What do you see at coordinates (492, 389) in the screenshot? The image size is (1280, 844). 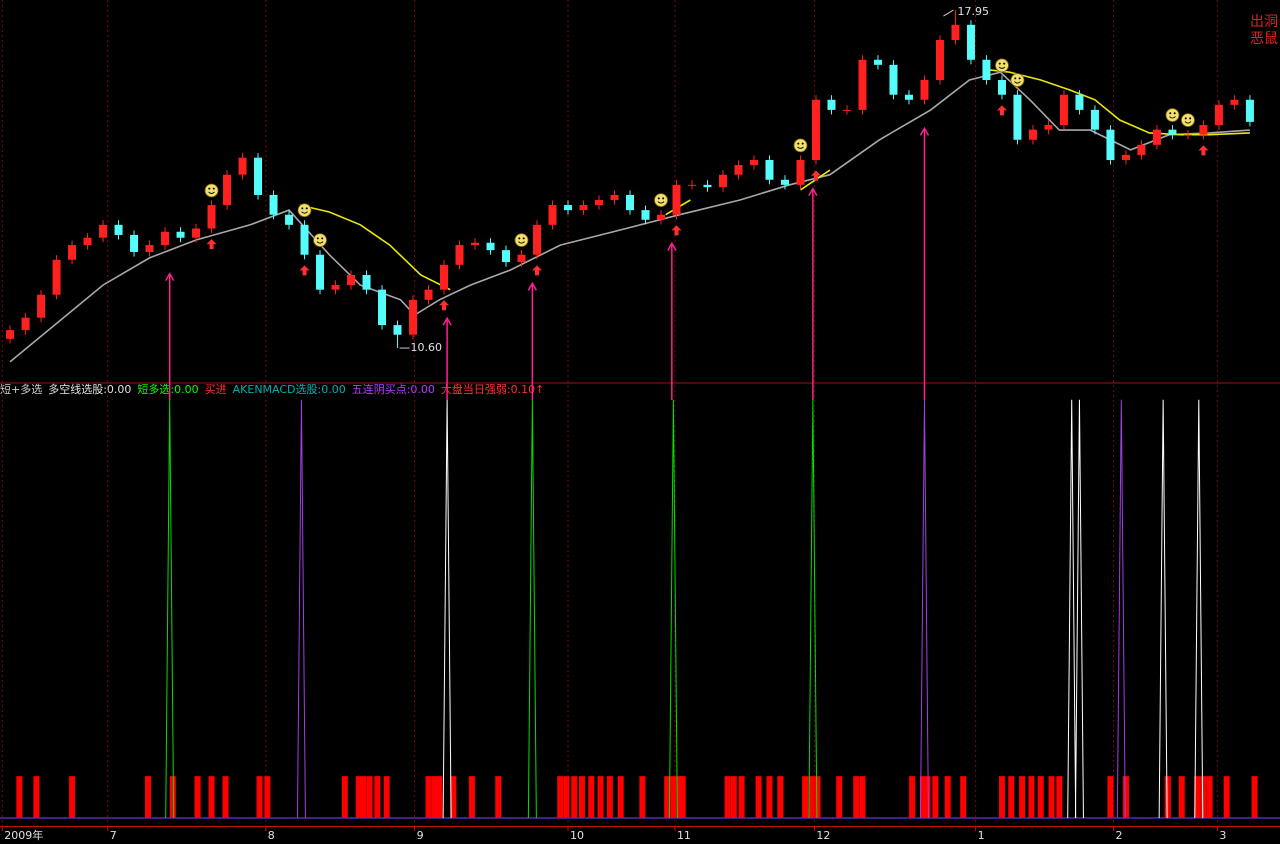 I see `legend-entry: 大盘当日强弱:0.10↑` at bounding box center [492, 389].